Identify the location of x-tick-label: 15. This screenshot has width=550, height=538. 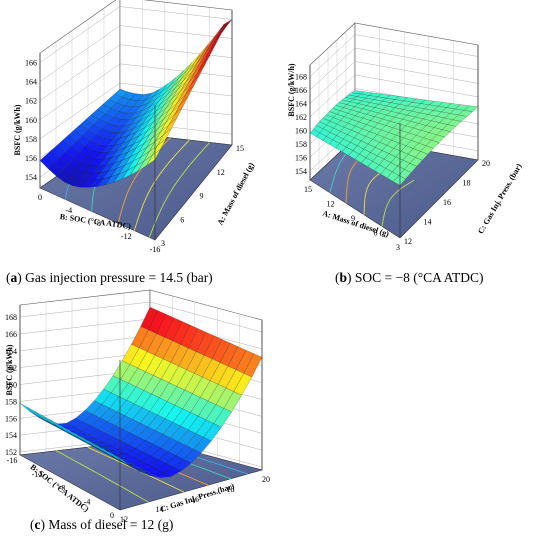
(308, 189).